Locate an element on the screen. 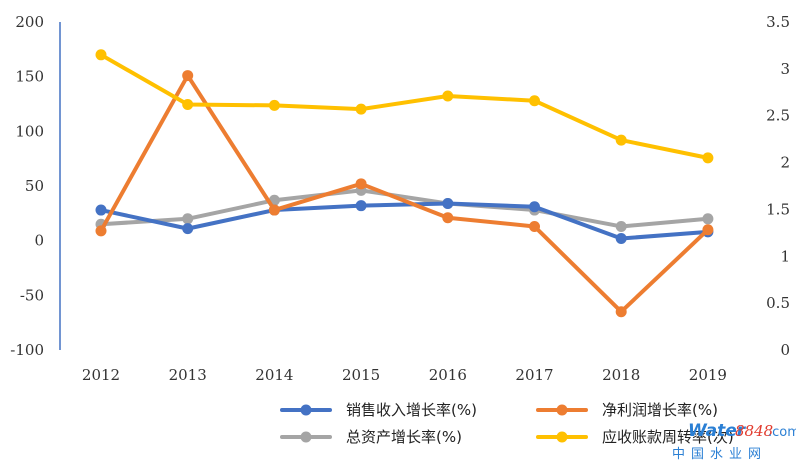 This screenshot has width=796, height=466. legend-label: 应收账款周转率(次) is located at coordinates (668, 437).